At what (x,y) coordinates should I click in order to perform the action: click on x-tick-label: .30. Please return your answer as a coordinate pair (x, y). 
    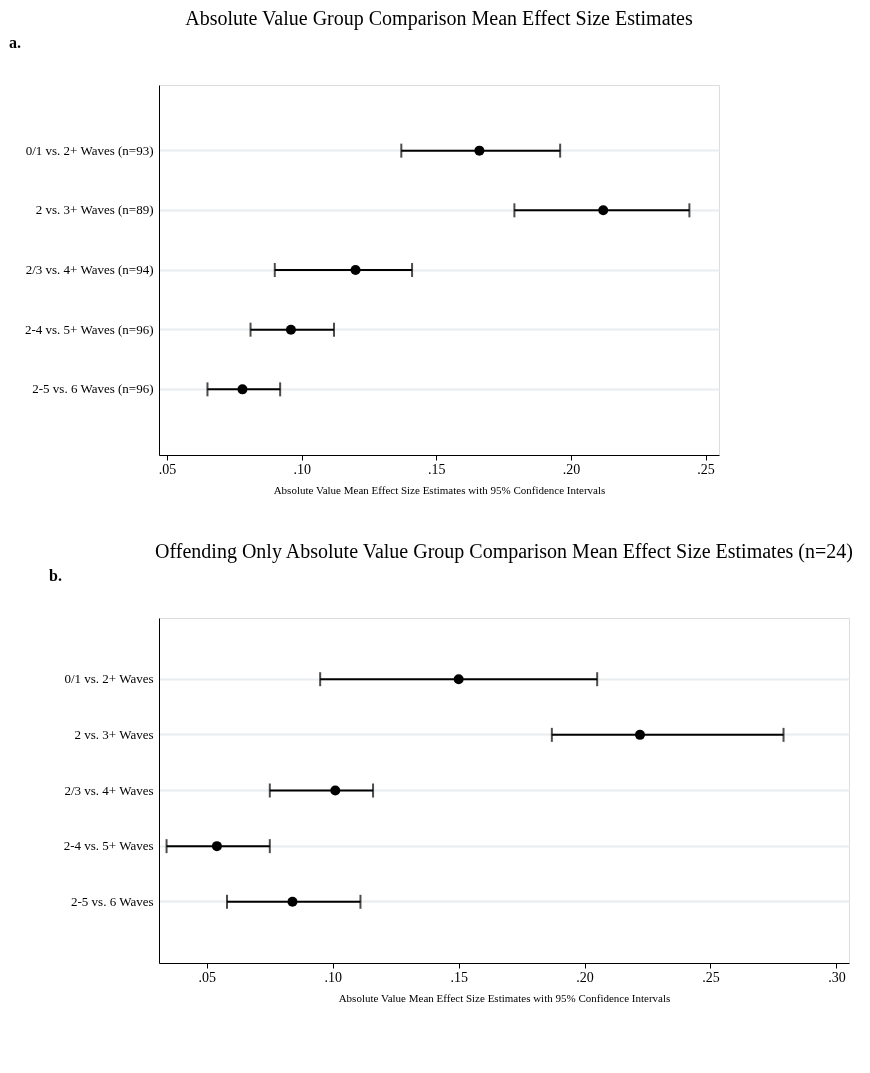
    Looking at the image, I should click on (837, 977).